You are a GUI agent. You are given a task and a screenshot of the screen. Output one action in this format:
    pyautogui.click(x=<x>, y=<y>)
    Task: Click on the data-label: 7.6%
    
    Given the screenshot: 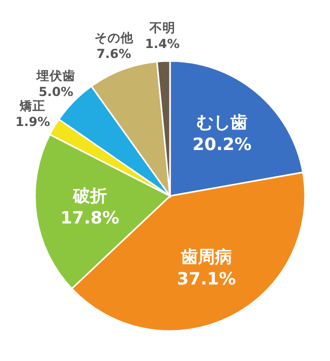 What is the action you would take?
    pyautogui.click(x=114, y=54)
    